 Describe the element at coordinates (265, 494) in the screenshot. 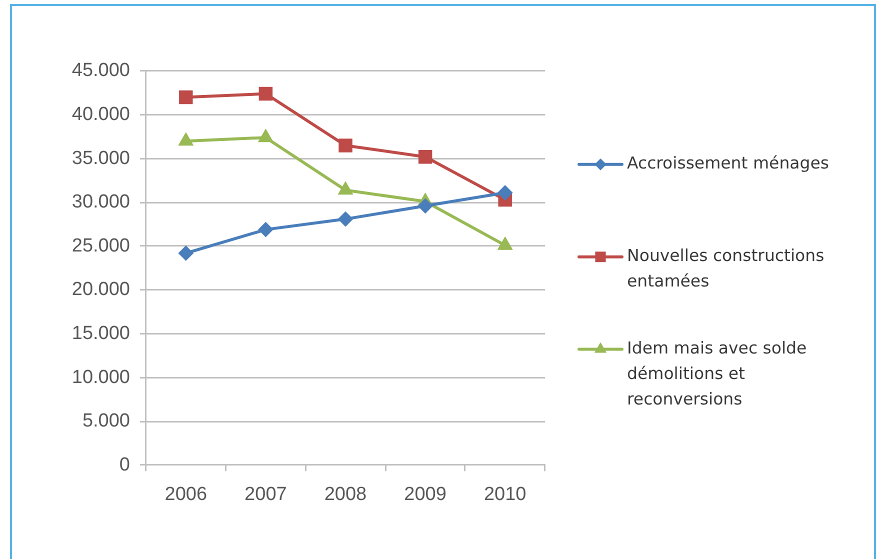

I see `x-tick-label: 2007` at that location.